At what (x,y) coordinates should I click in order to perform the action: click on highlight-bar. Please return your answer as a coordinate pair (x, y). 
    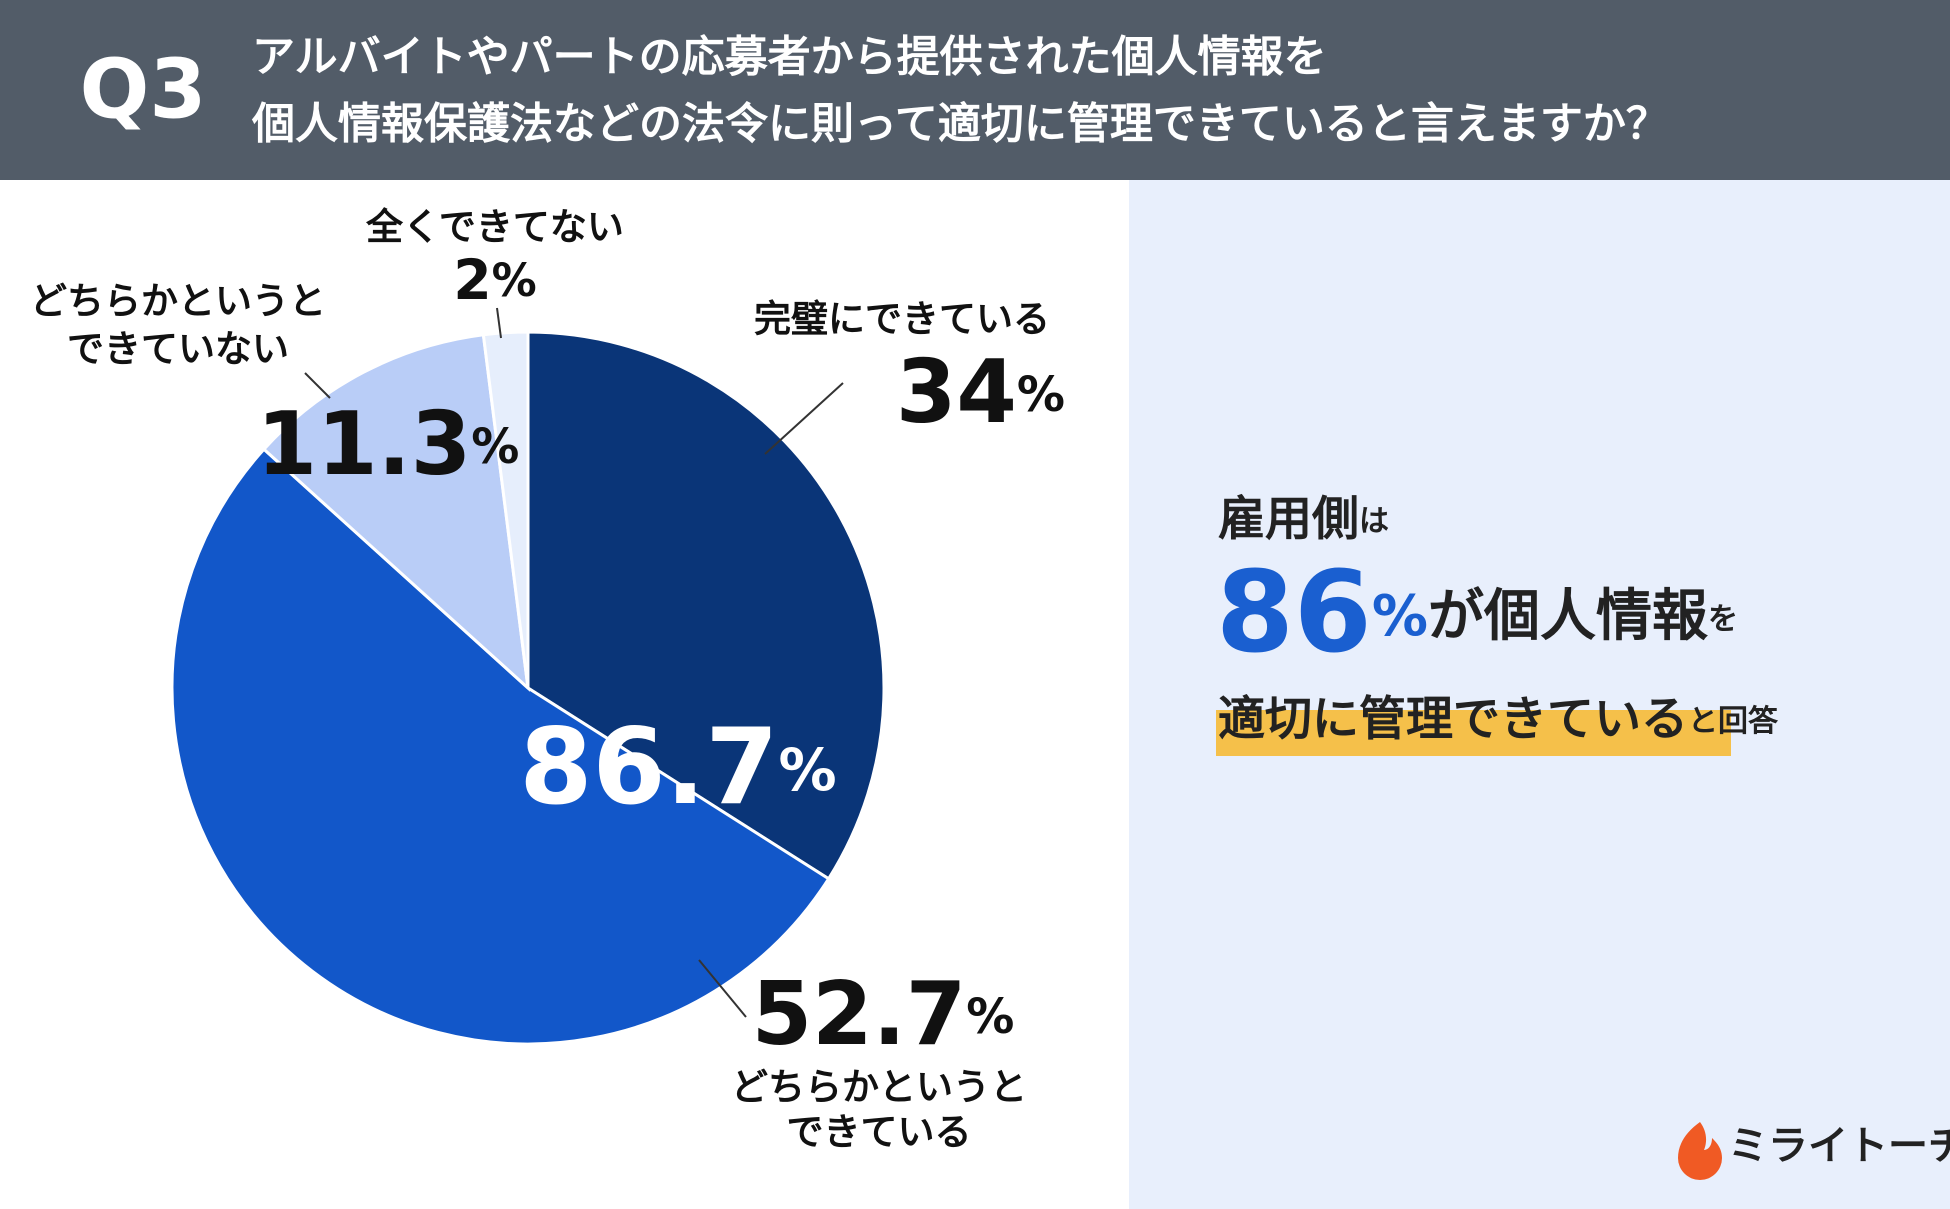
    Looking at the image, I should click on (1473, 733).